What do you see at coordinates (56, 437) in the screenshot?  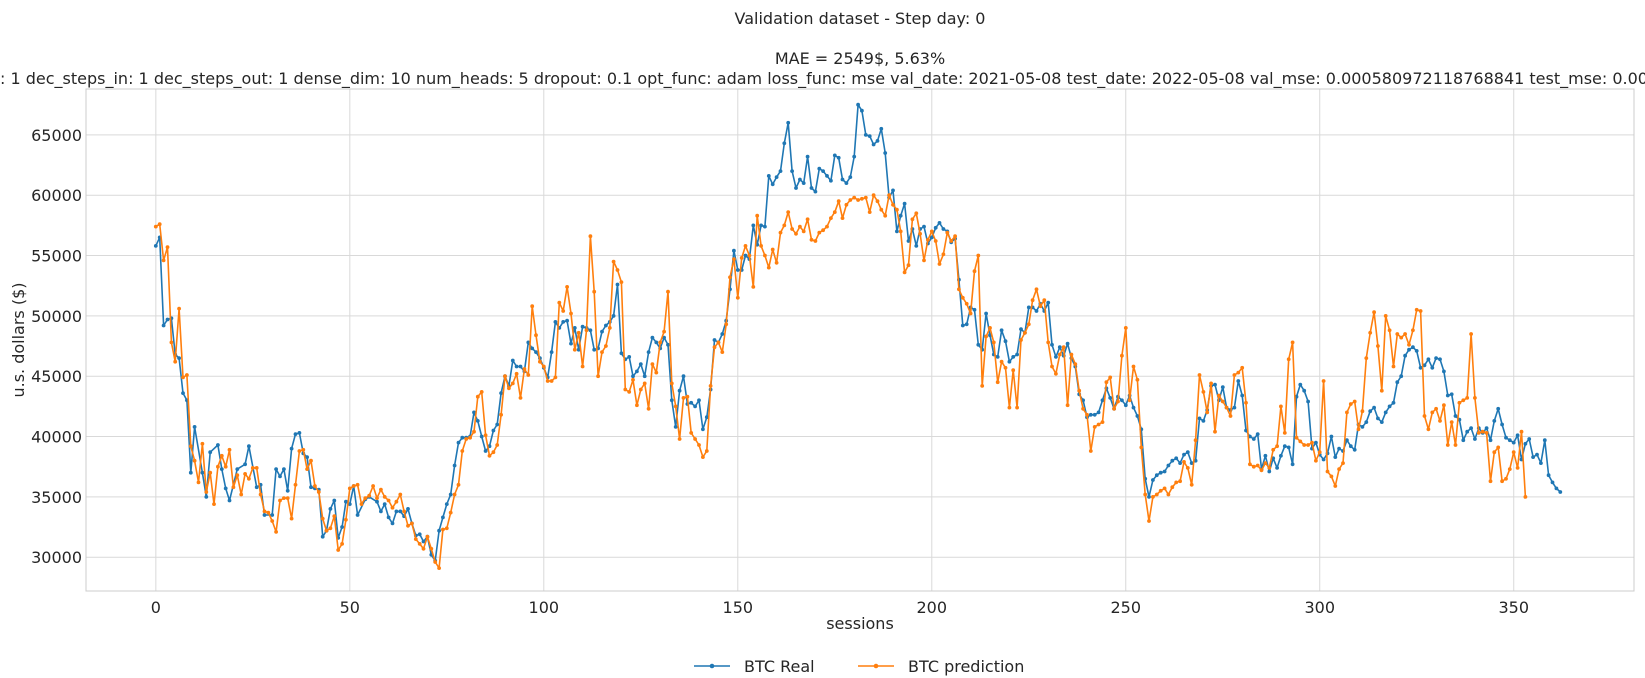 I see `y-tick-label: 40000` at bounding box center [56, 437].